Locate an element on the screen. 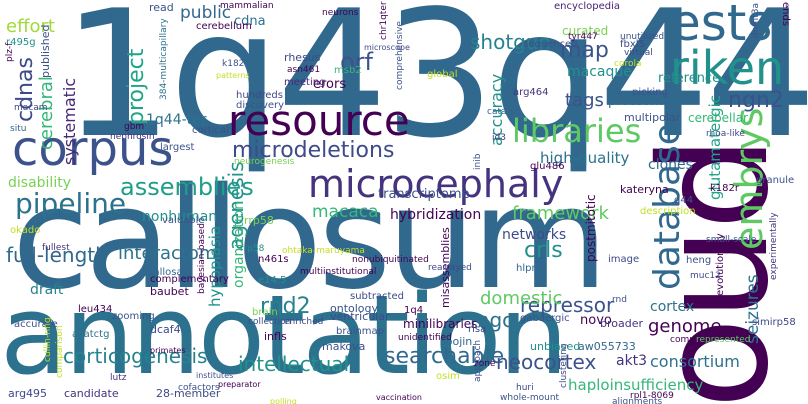 The image size is (808, 404). word-fullest: fullest is located at coordinates (56, 248).